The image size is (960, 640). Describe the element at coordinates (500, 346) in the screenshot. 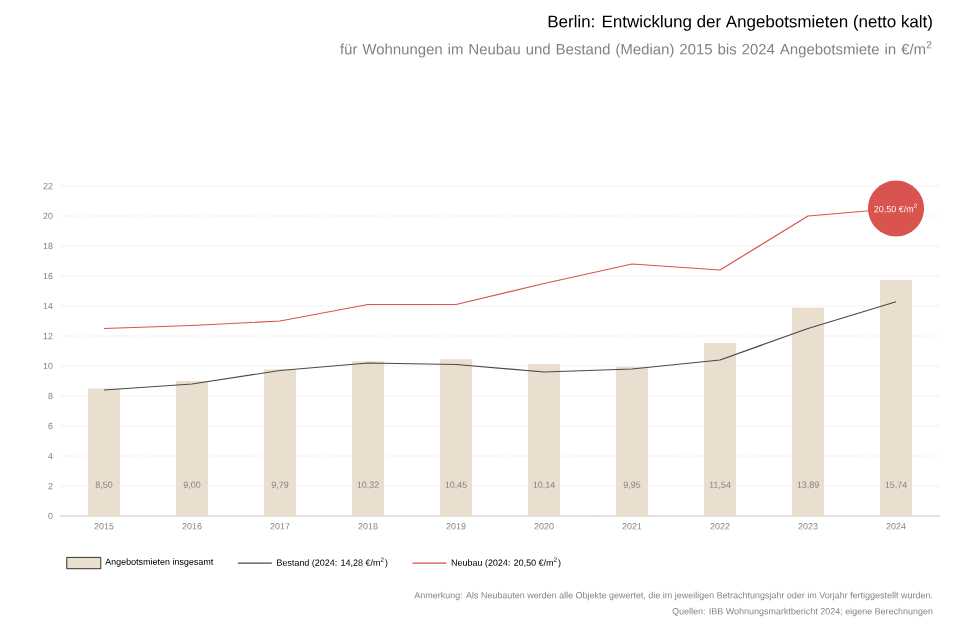

I see `line-series` at that location.